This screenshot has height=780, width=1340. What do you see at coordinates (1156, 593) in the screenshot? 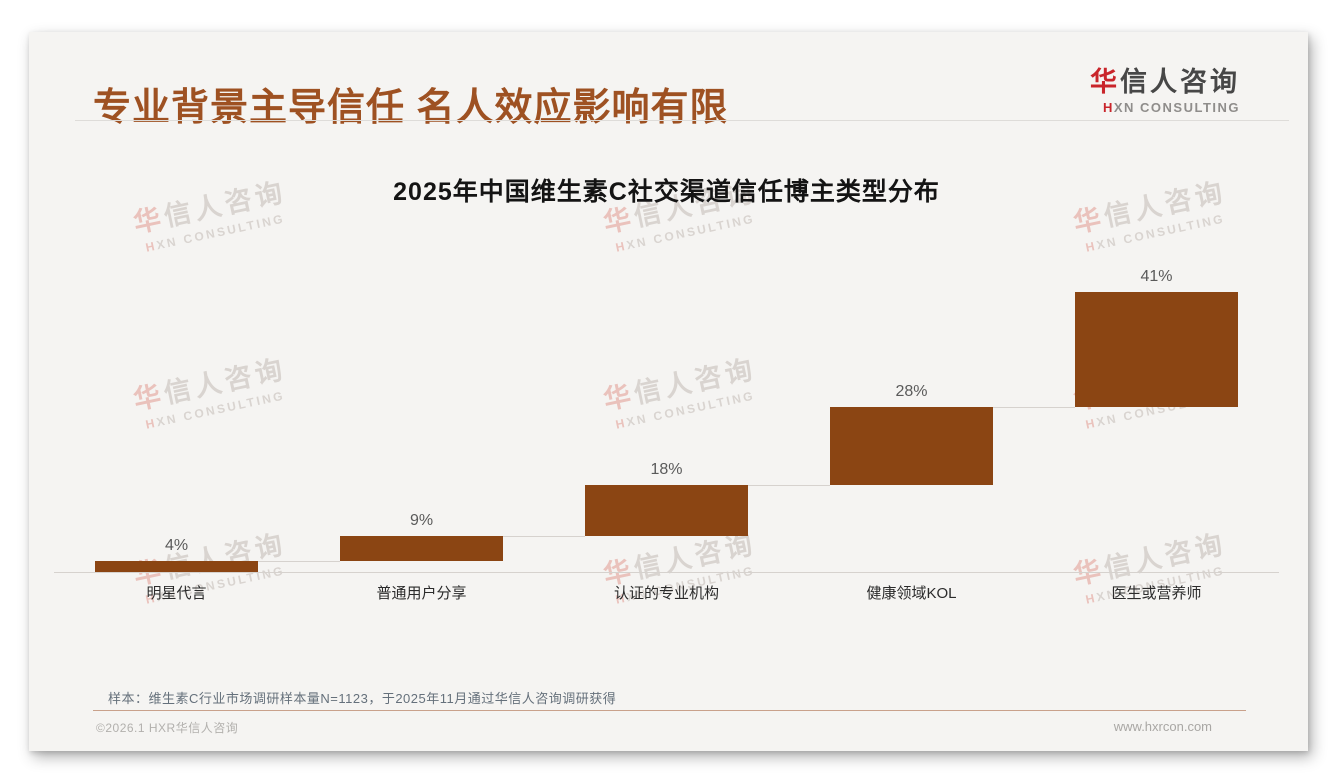
I see `category-label: 医生或营养师` at bounding box center [1156, 593].